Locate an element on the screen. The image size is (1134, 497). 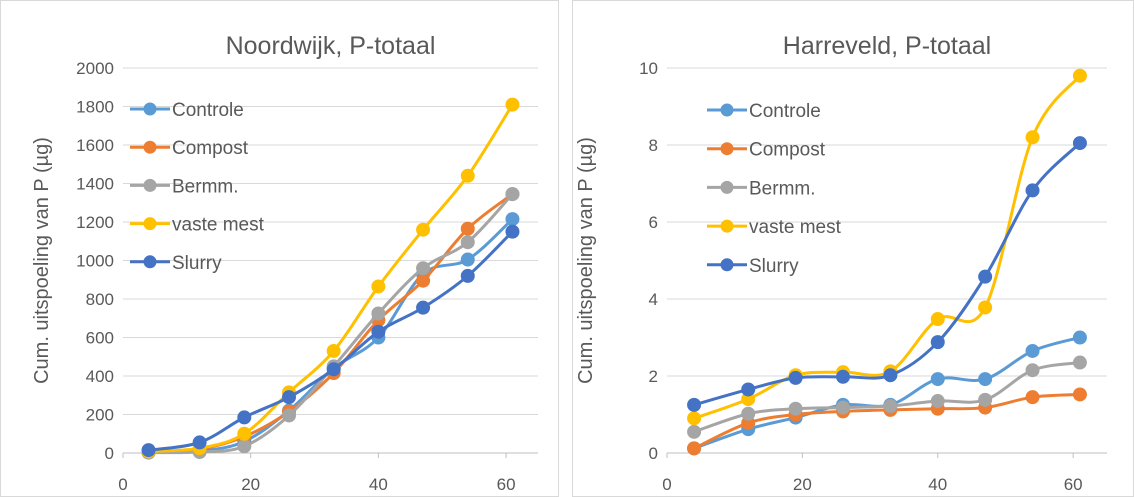
y-tick-label: 1400 is located at coordinates (95, 184).